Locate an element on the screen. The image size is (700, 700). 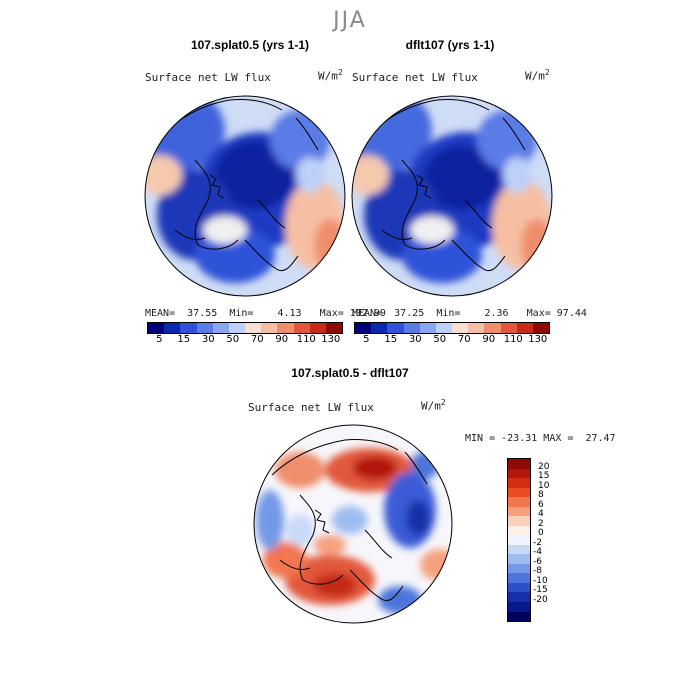
colorbar-tick-label: -8 is located at coordinates (537, 571).